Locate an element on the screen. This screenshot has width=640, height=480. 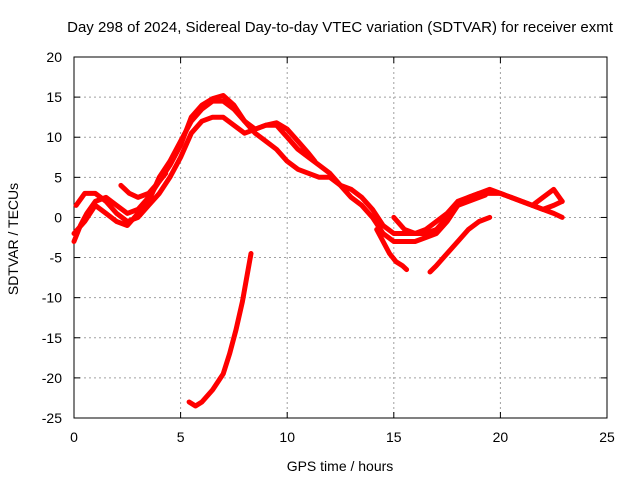
y-tick-label: 0 is located at coordinates (58, 217).